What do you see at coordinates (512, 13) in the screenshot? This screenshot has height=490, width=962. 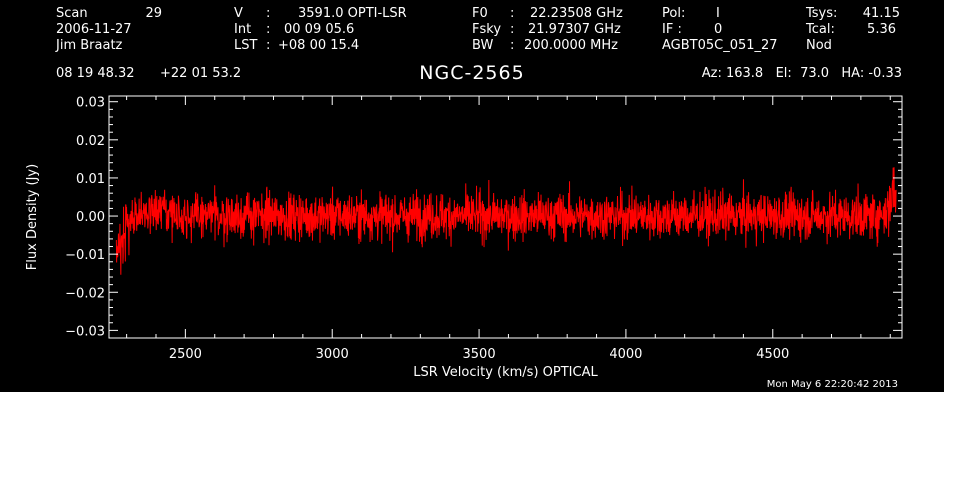 I see `f0-sep: :` at bounding box center [512, 13].